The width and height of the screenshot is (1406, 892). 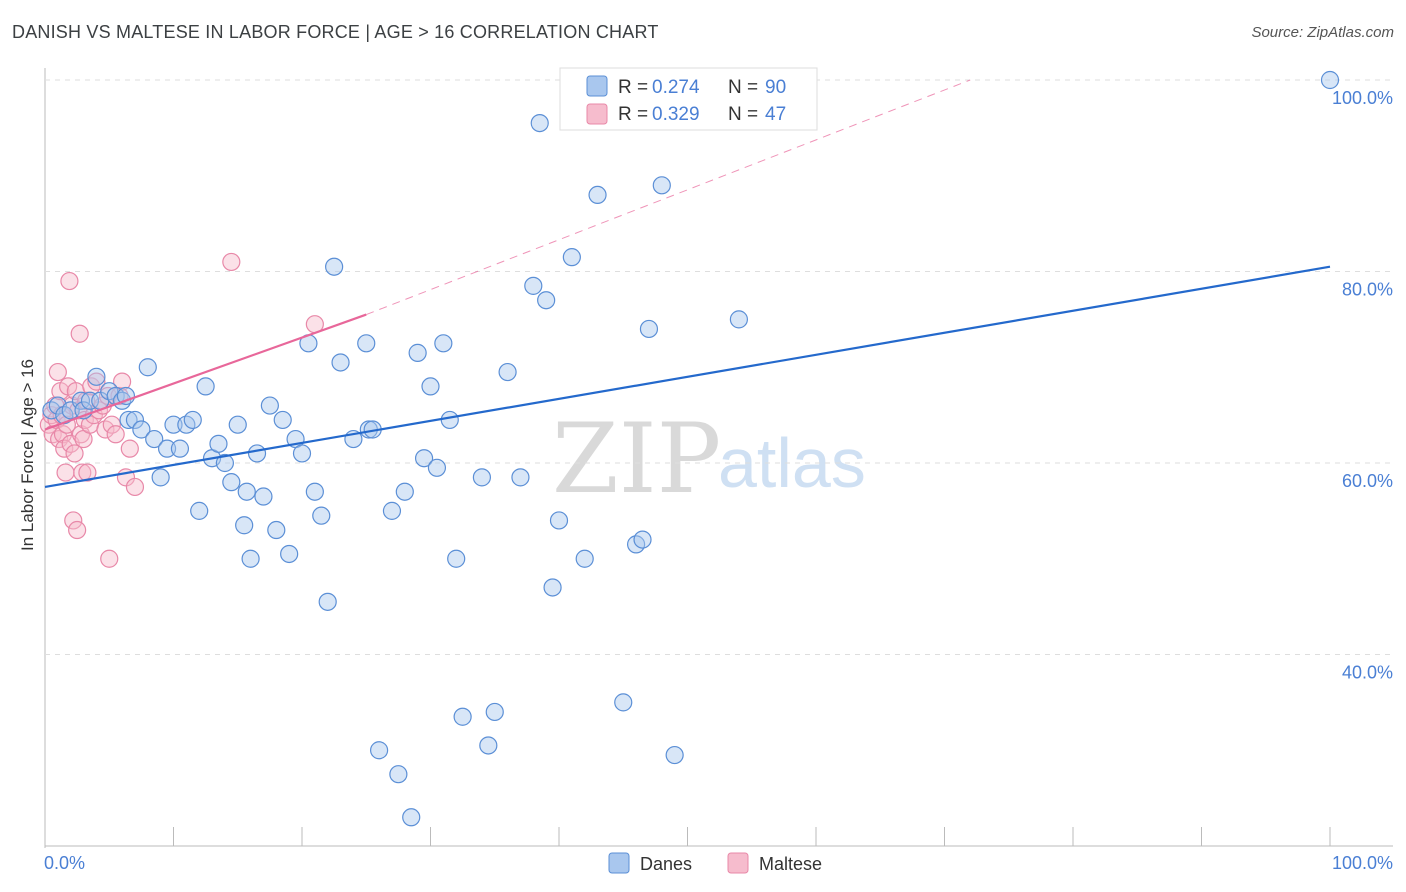 I want to click on bottom-legend: Danes Maltese, so click(x=715, y=863).